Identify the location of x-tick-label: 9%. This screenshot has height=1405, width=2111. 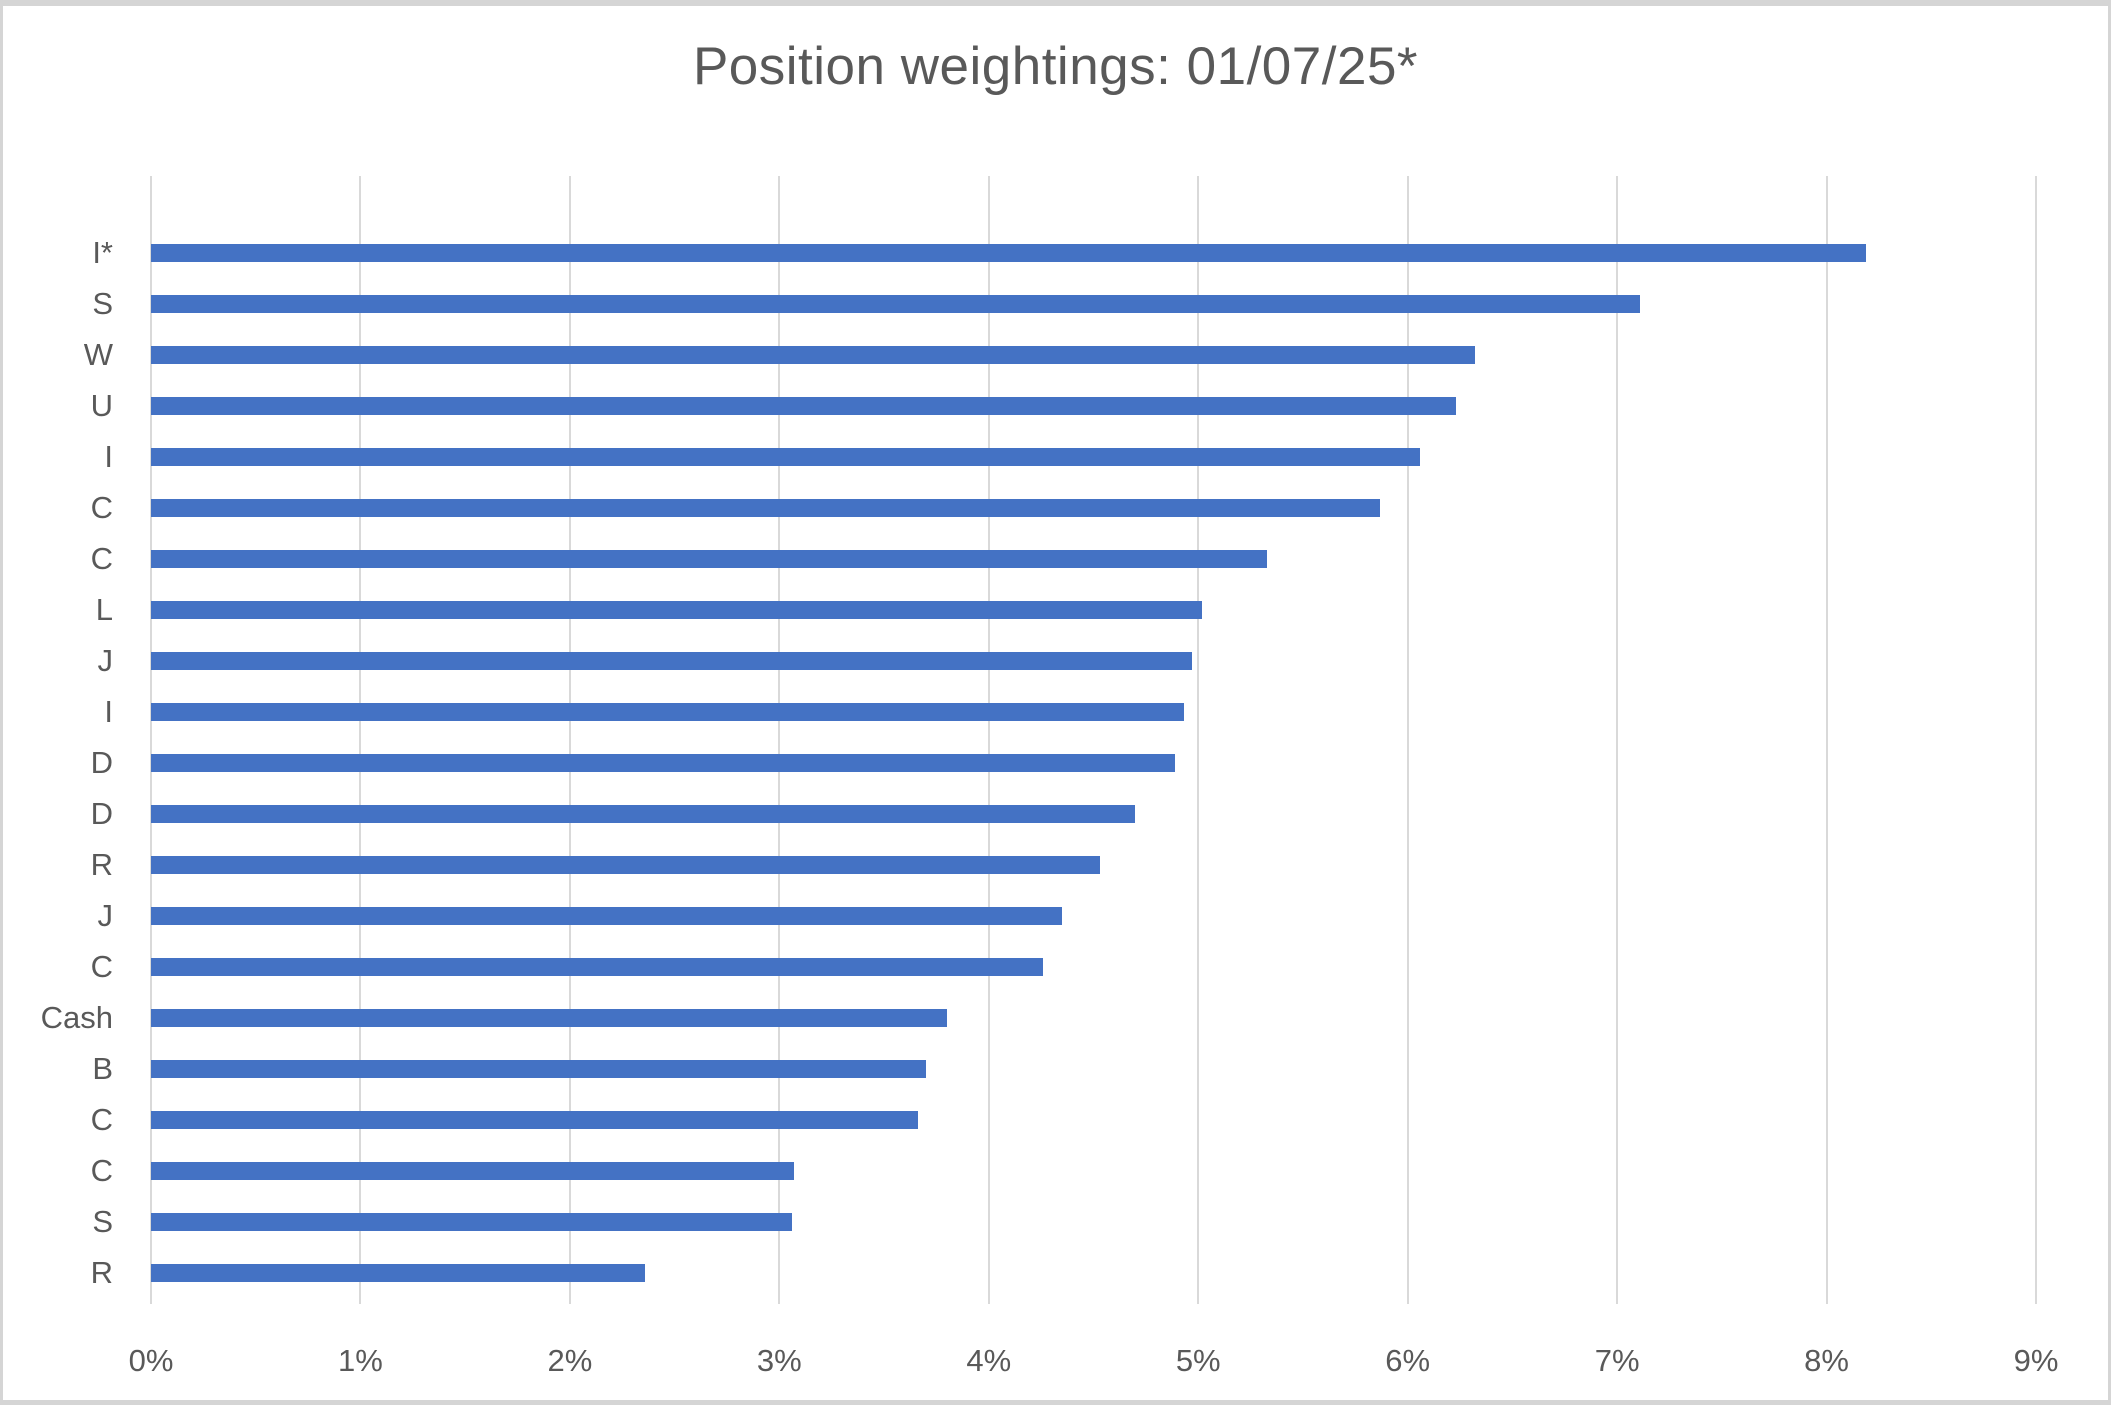
(2036, 1360).